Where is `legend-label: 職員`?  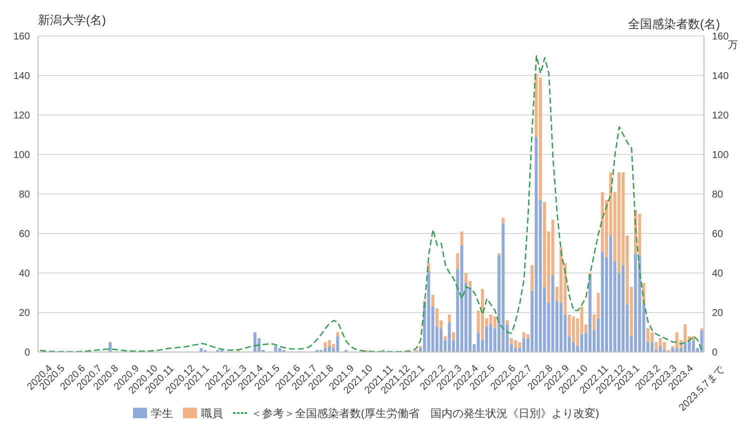 legend-label: 職員 is located at coordinates (211, 414).